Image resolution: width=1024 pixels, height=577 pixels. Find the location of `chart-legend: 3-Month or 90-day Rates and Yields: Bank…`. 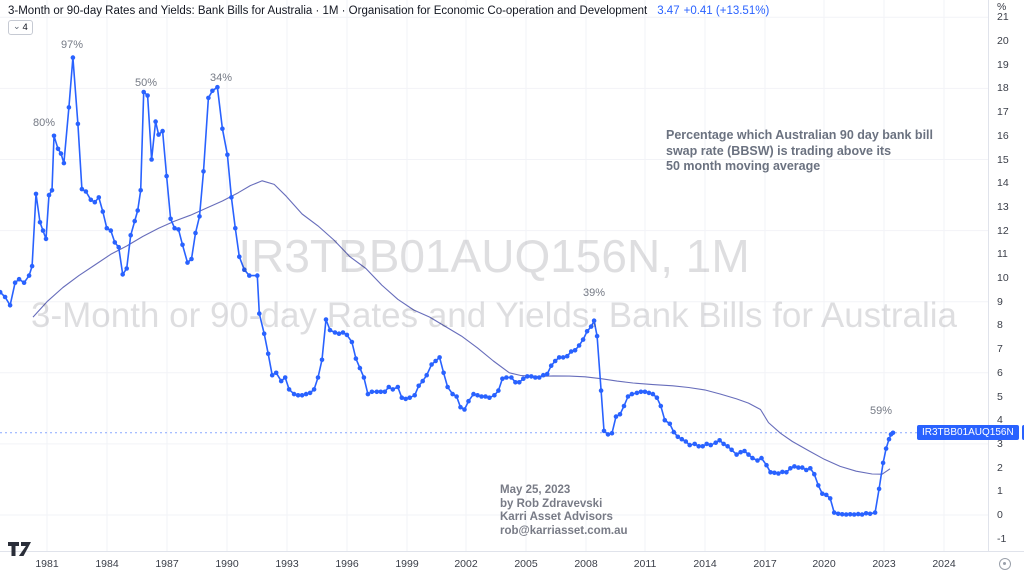

chart-legend: 3-Month or 90-day Rates and Yields: Bank… is located at coordinates (390, 11).